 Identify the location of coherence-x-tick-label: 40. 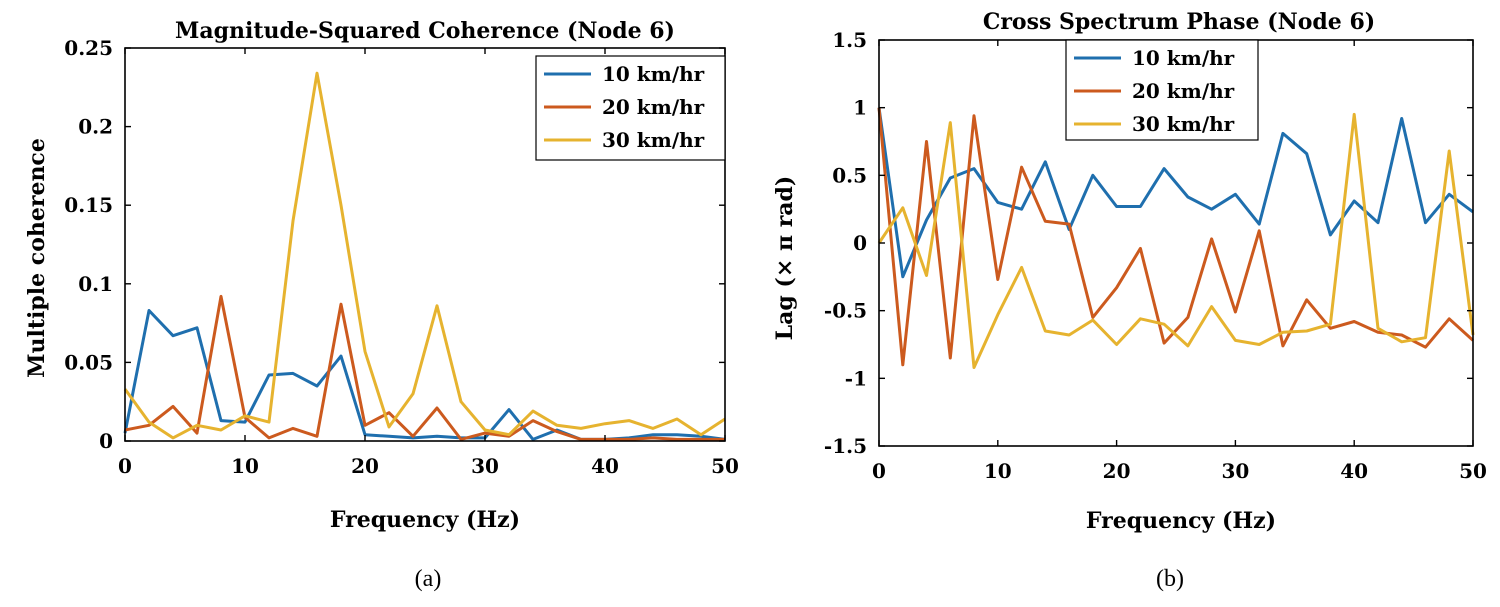
(605, 466).